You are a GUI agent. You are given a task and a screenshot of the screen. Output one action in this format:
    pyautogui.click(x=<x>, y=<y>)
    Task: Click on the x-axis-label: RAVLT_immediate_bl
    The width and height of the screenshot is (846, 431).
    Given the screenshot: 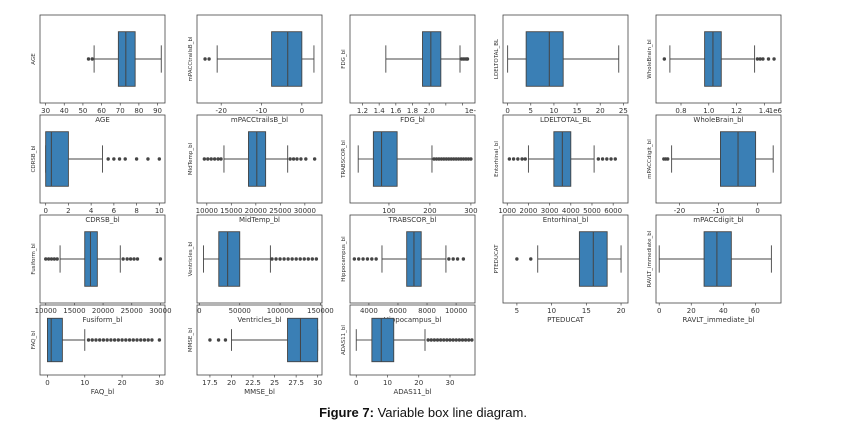 What is the action you would take?
    pyautogui.click(x=719, y=320)
    